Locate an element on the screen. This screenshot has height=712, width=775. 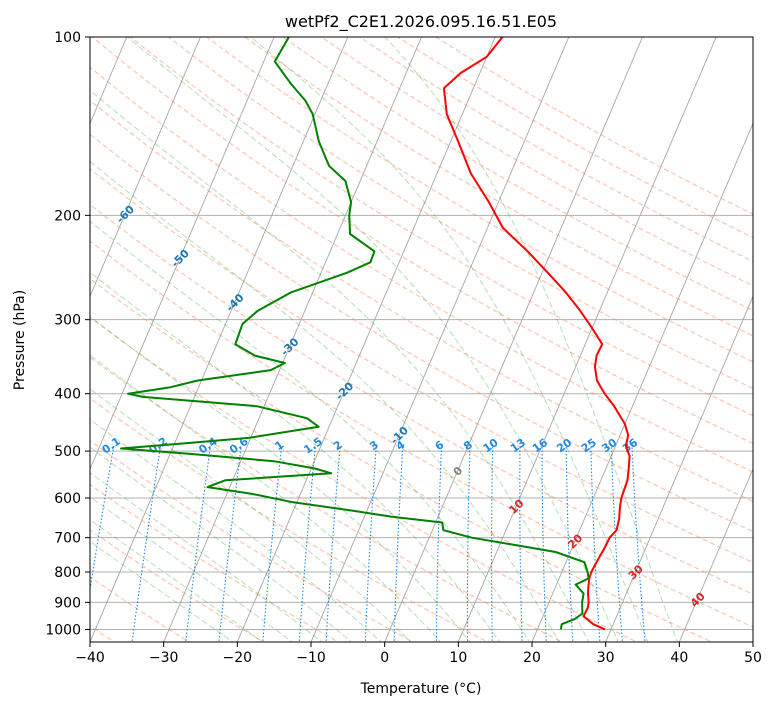
x-tick-label: 40 is located at coordinates (679, 658).